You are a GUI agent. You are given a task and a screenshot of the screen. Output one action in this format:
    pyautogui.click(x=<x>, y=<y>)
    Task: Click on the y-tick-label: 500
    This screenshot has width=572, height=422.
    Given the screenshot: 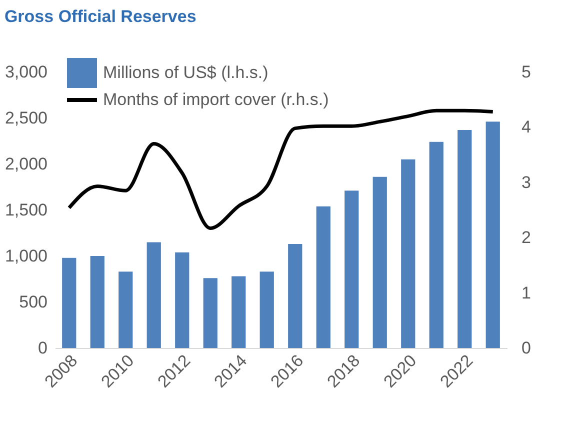 What is the action you would take?
    pyautogui.click(x=33, y=302)
    